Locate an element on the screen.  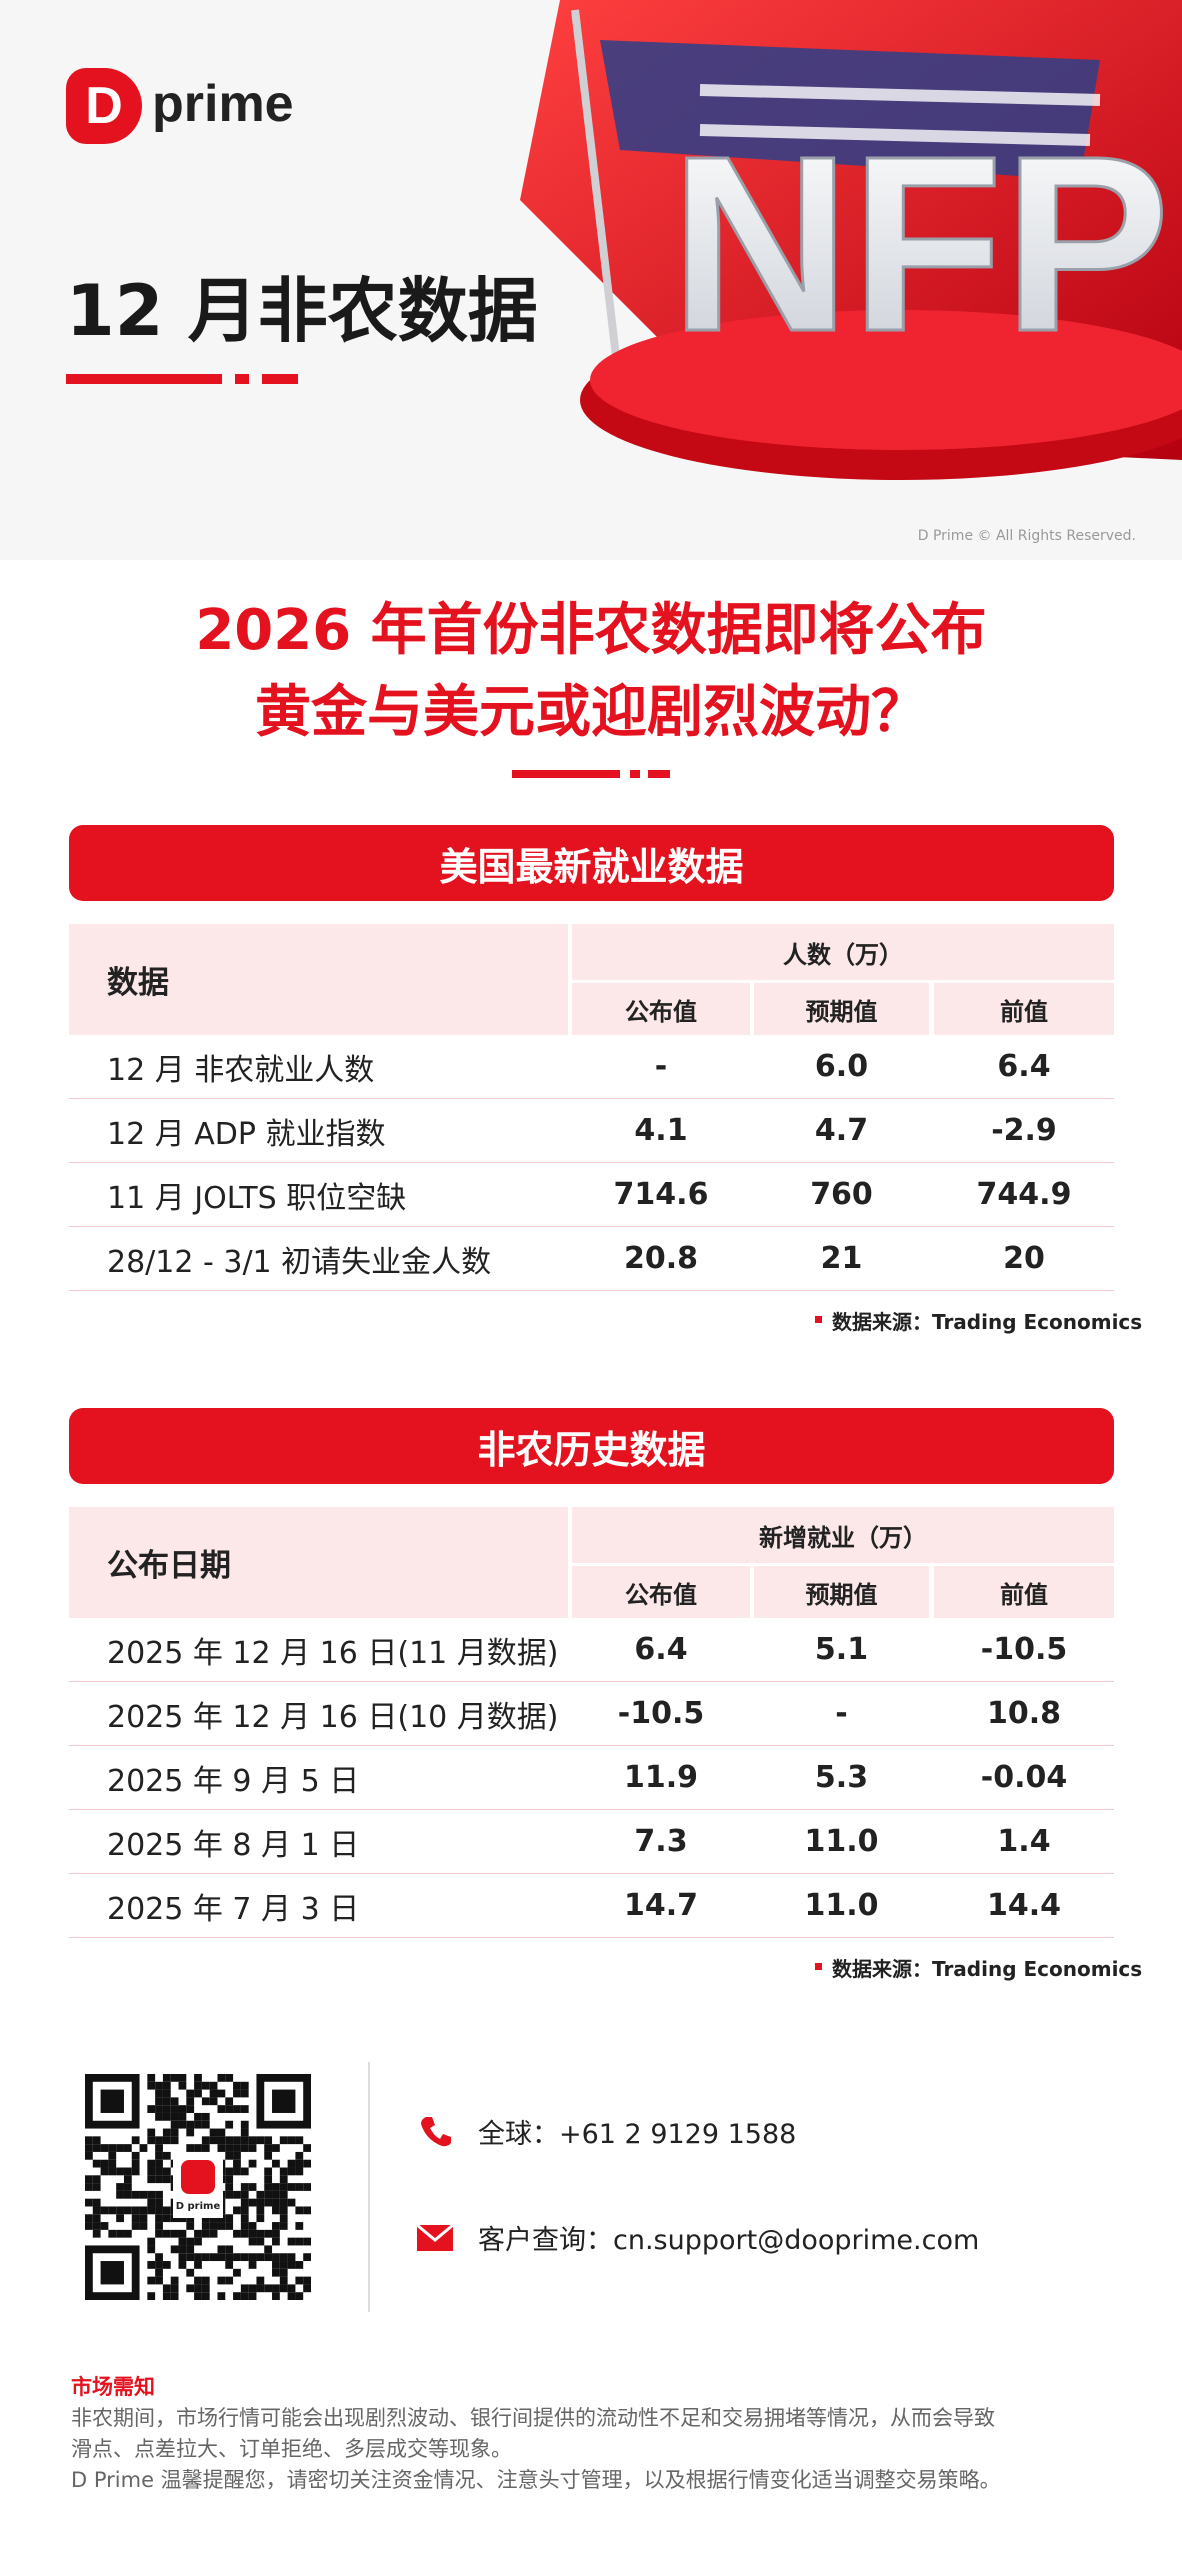
table-value: -2.9 is located at coordinates (1024, 1130).